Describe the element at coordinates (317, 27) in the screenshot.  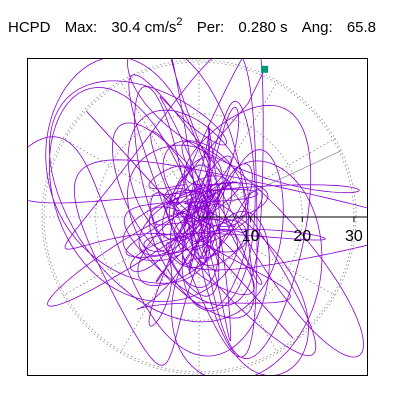
I see `ang-label: Ang:` at that location.